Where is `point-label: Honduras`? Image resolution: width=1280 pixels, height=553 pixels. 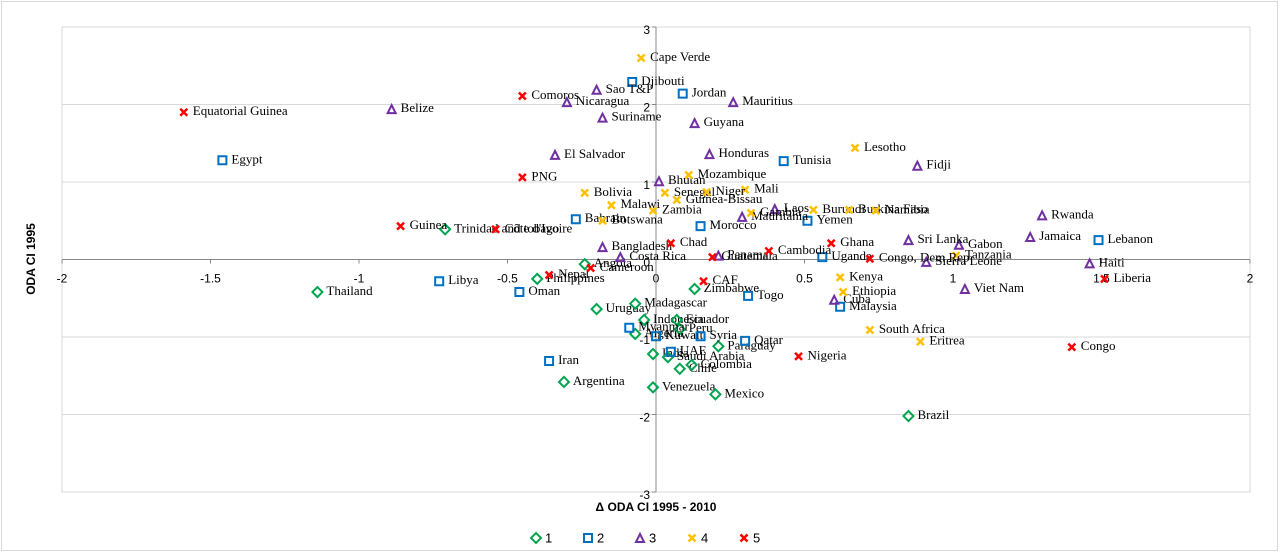 point-label: Honduras is located at coordinates (743, 152).